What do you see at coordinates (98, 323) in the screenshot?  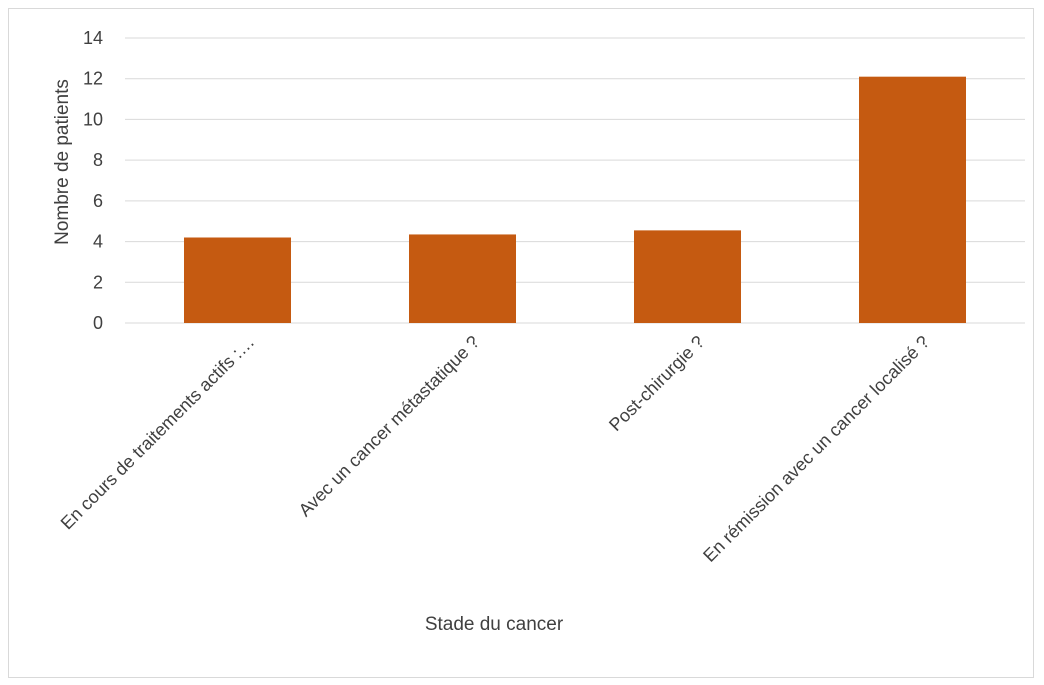 I see `y-tick-label: 0` at bounding box center [98, 323].